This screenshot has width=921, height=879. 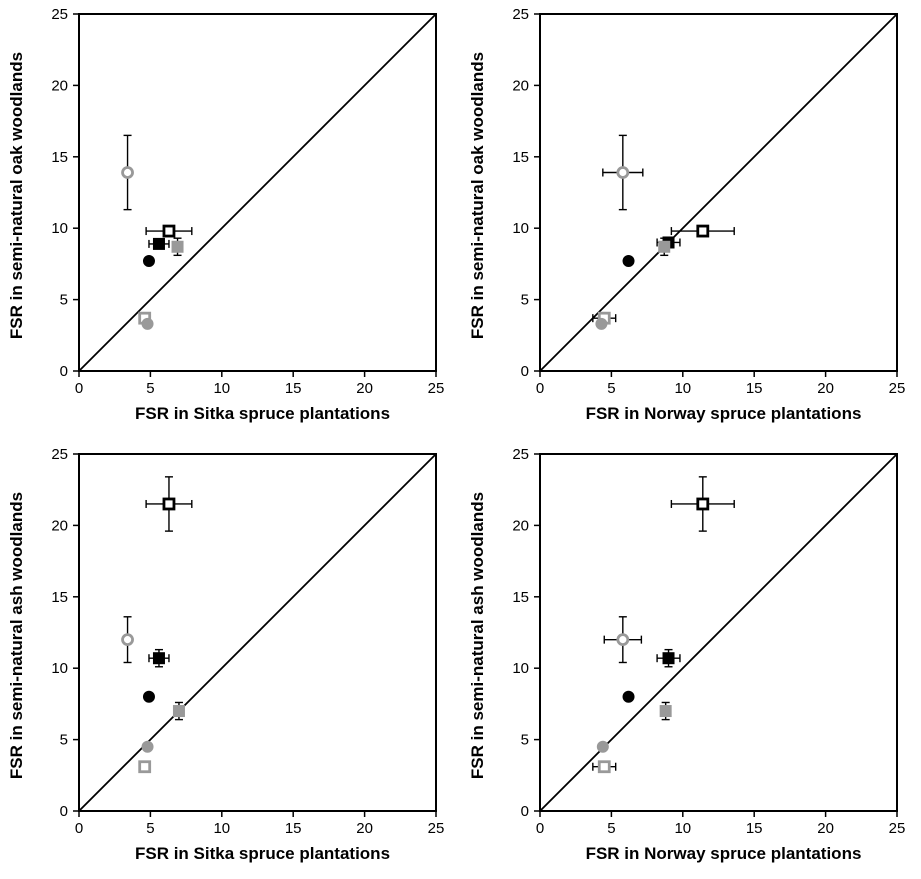 What do you see at coordinates (262, 853) in the screenshot?
I see `x-axis-title: FSR in Sitka spruce plantations` at bounding box center [262, 853].